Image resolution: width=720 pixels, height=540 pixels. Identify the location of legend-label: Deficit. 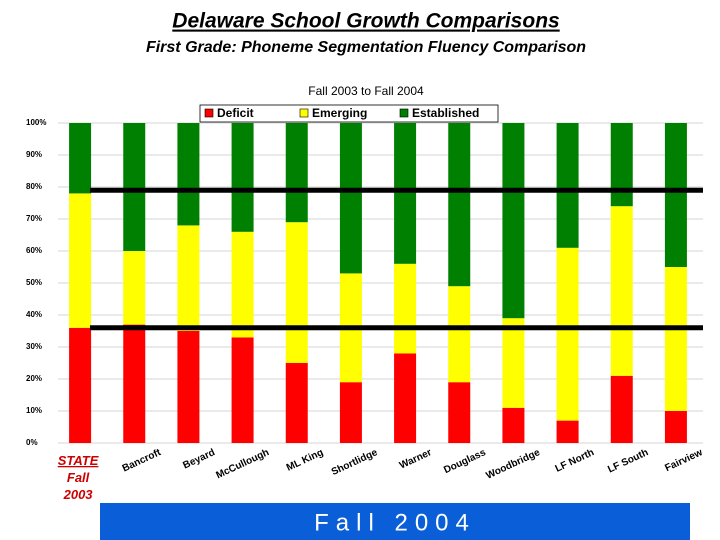
(235, 113).